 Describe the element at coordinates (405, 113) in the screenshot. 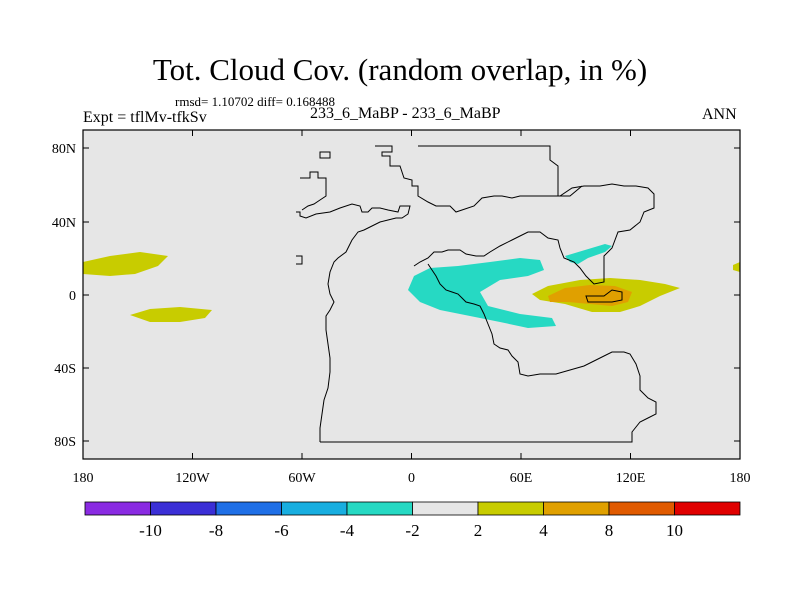

I see `comparison-label: 233_6_MaBP - 233_6_MaBP` at that location.